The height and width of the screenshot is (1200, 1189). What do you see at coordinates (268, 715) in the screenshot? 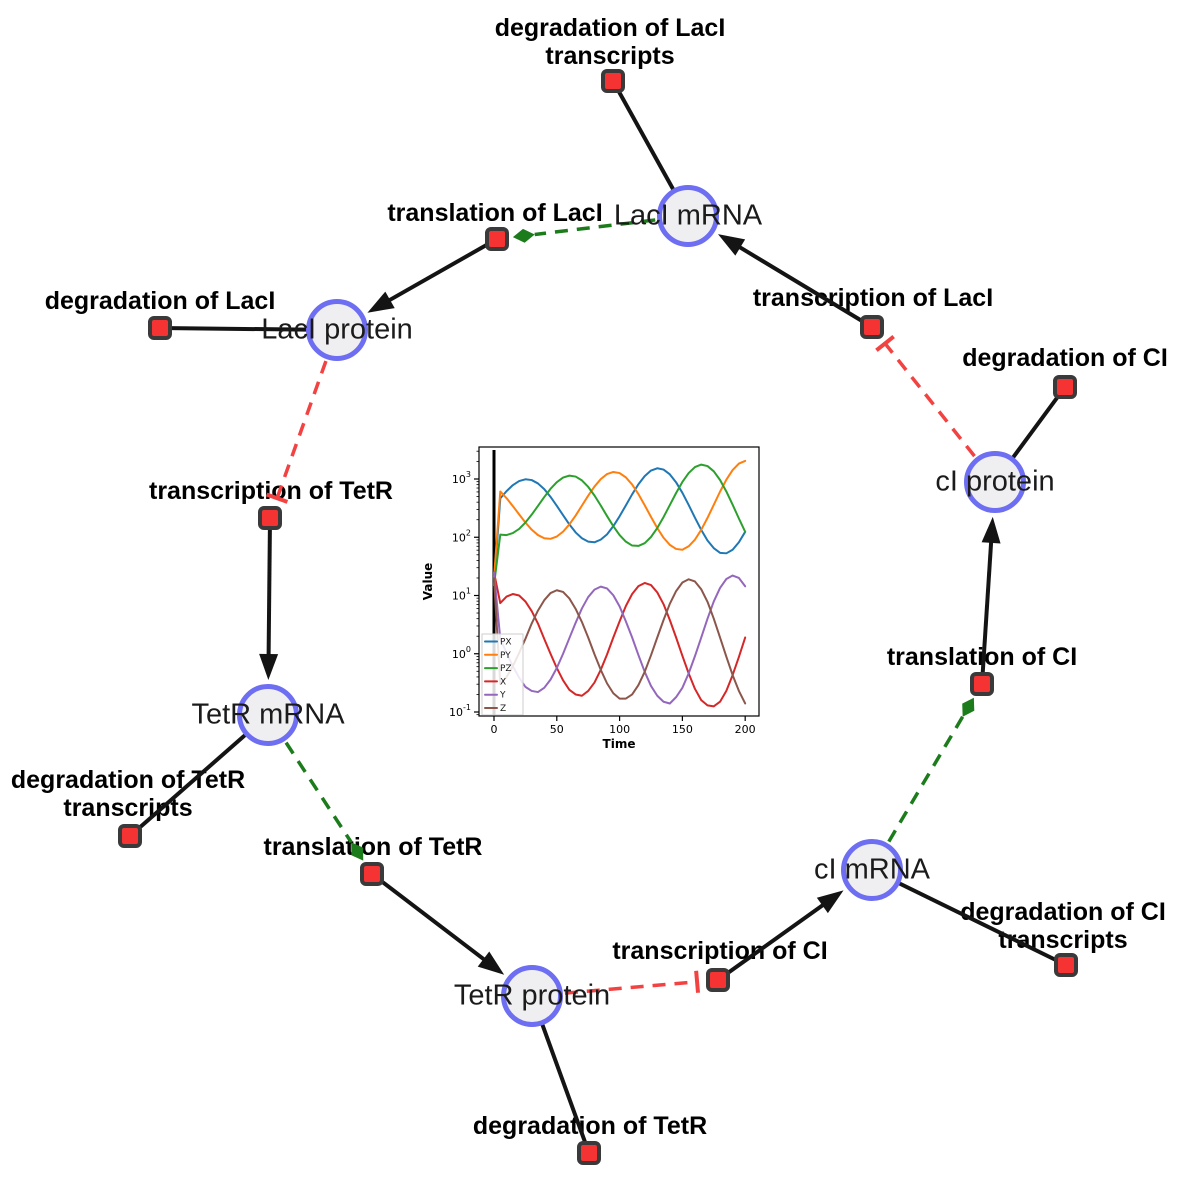
I see `species-node-tetr-mrna` at bounding box center [268, 715].